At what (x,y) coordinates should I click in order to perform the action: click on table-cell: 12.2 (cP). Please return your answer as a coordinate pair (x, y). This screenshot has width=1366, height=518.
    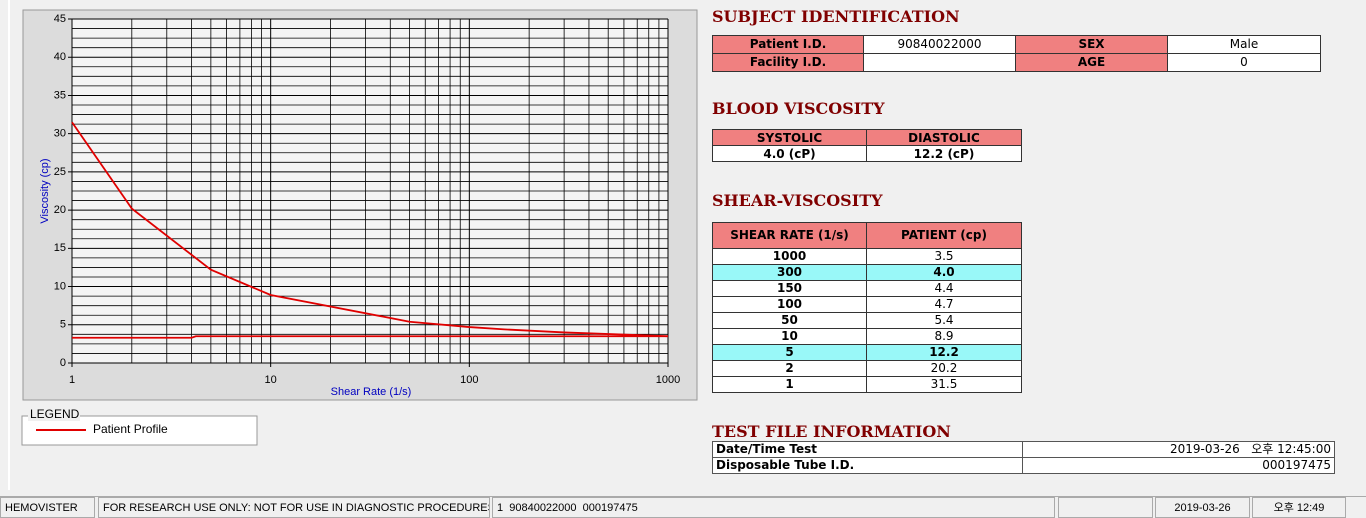
    Looking at the image, I should click on (944, 153).